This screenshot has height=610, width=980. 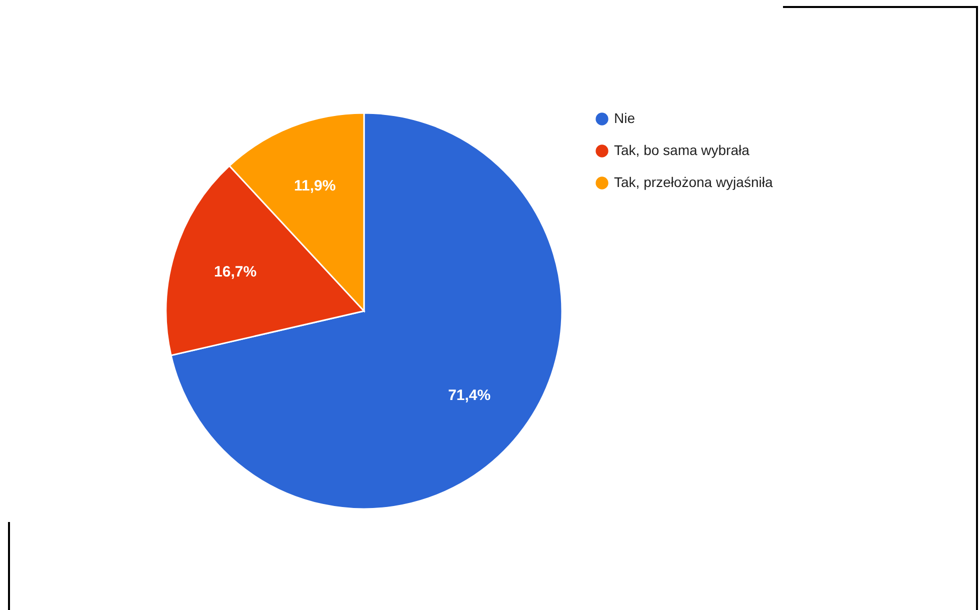 I want to click on data-label: 71,4%, so click(x=469, y=395).